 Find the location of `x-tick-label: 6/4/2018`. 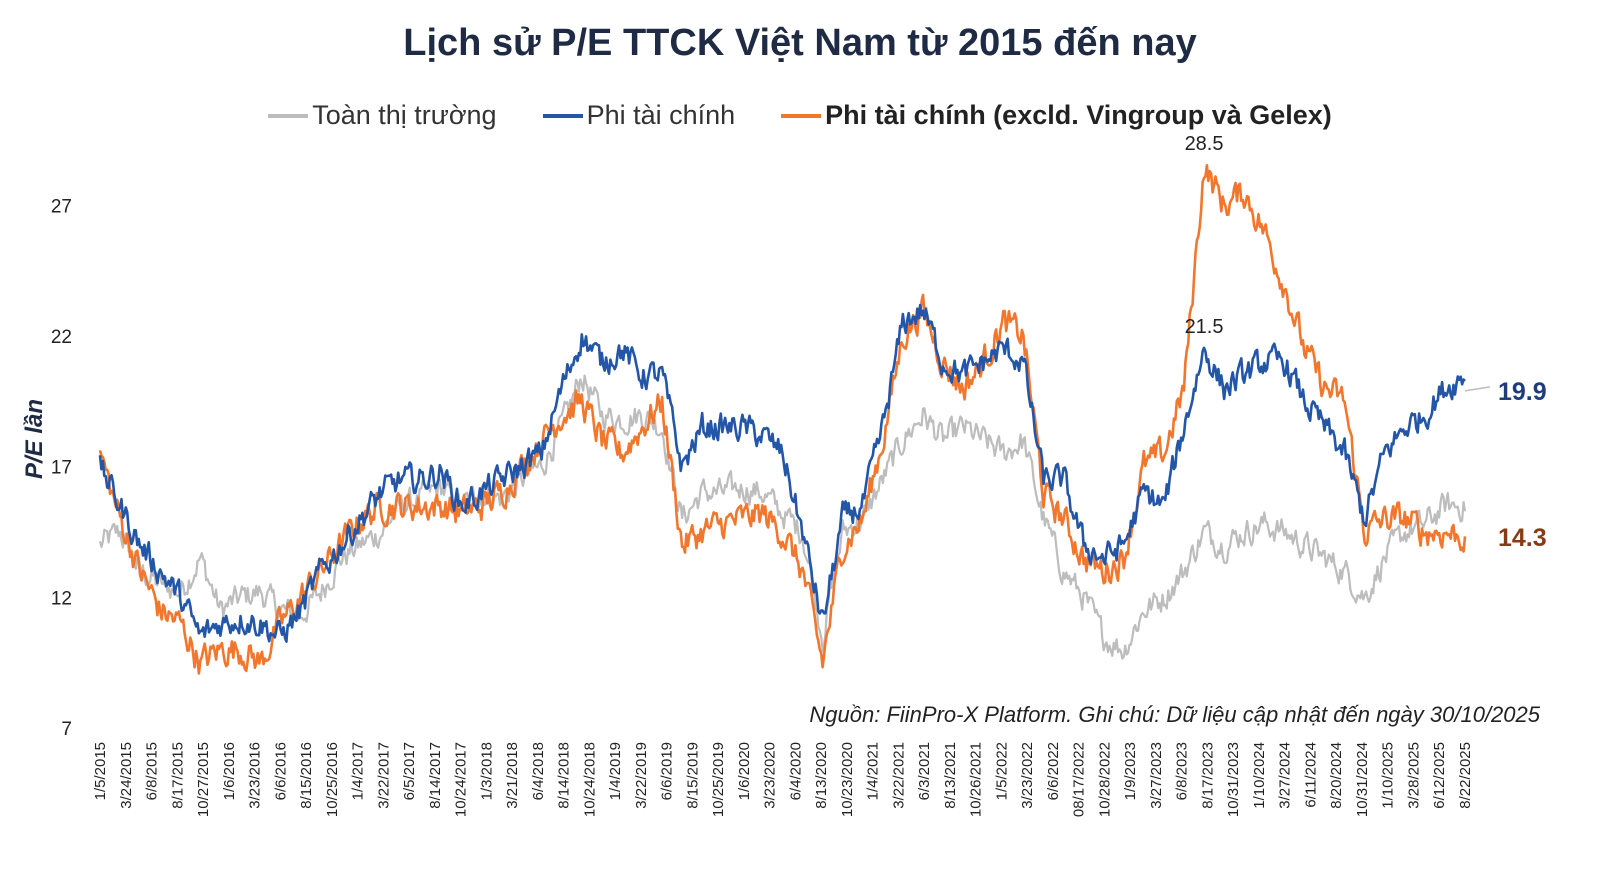

x-tick-label: 6/4/2018 is located at coordinates (538, 771).